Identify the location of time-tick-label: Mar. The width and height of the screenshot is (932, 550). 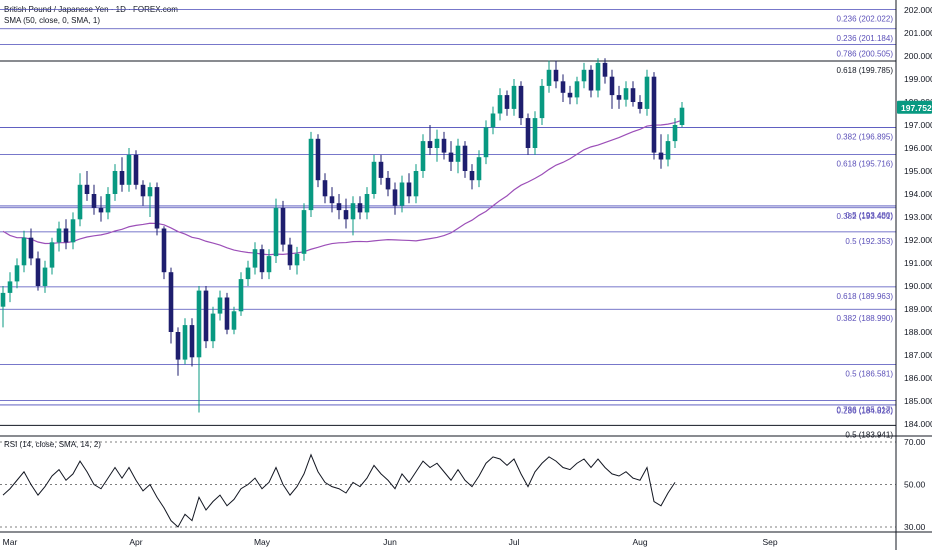
(10, 542).